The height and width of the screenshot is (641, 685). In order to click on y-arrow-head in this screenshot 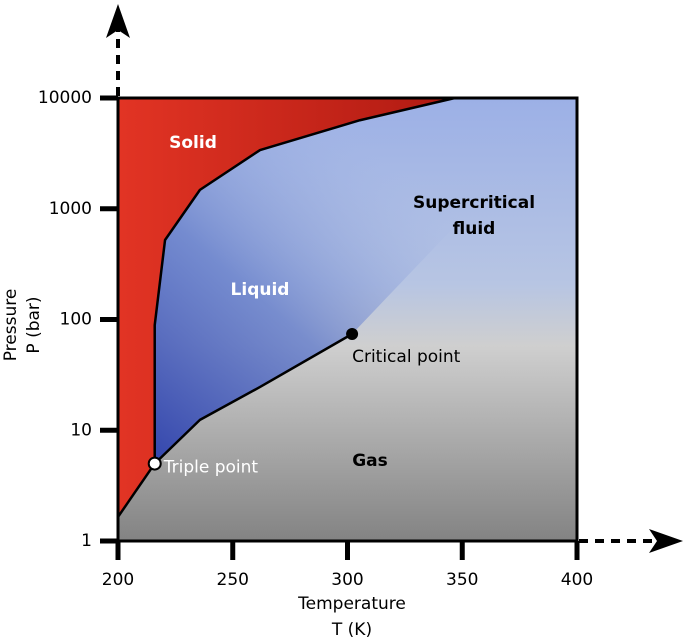, I will do `click(118, 21)`.